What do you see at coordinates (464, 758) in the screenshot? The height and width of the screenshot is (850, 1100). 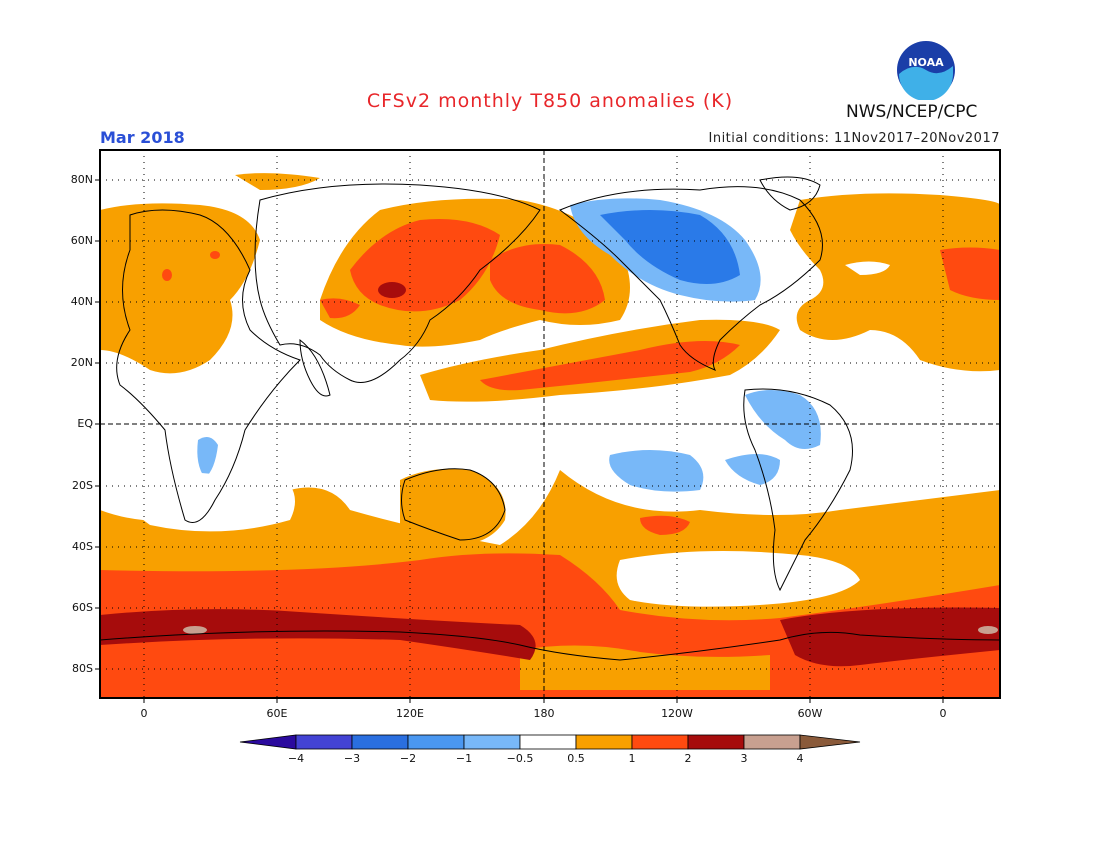 I see `colorbar-label: −1` at bounding box center [464, 758].